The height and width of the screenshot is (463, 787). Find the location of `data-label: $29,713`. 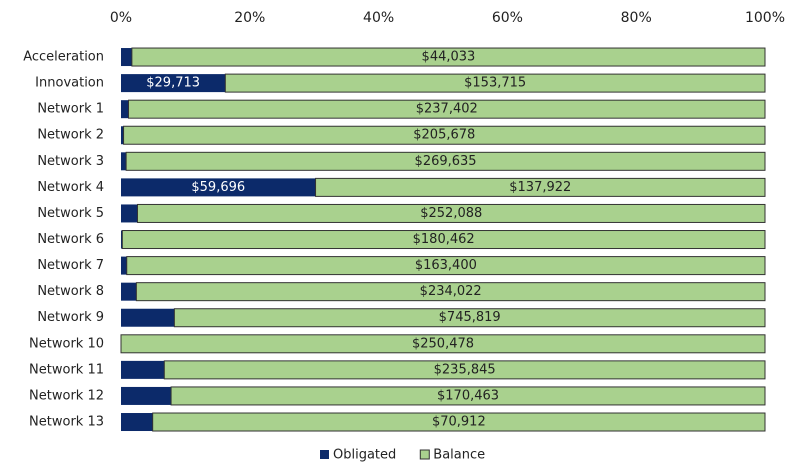

data-label: $29,713 is located at coordinates (173, 83).